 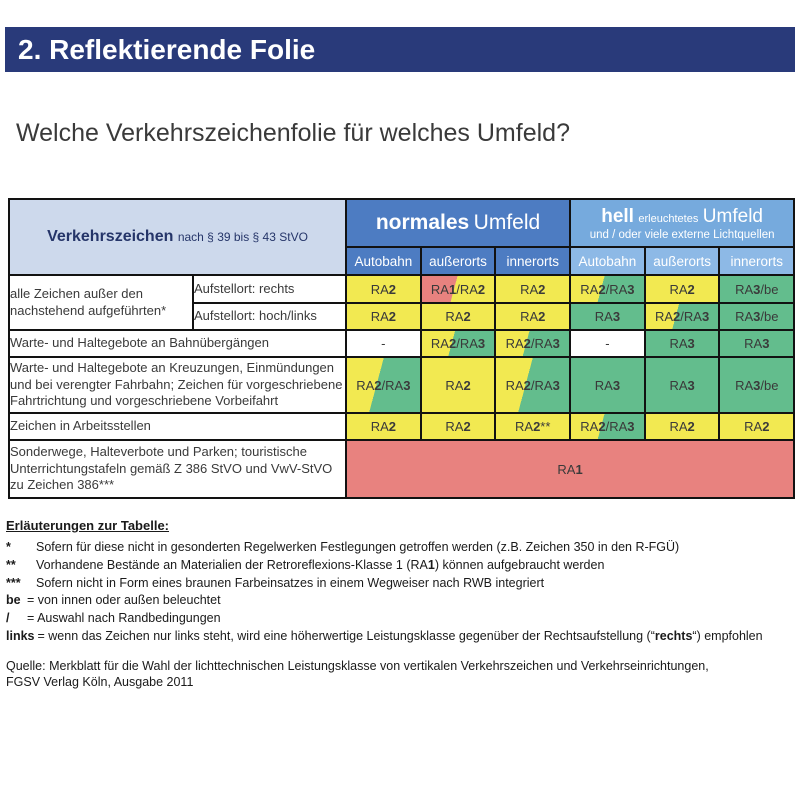 I want to click on footnote-be: be = von innen oder außen beleuchtet, so click(x=399, y=600).